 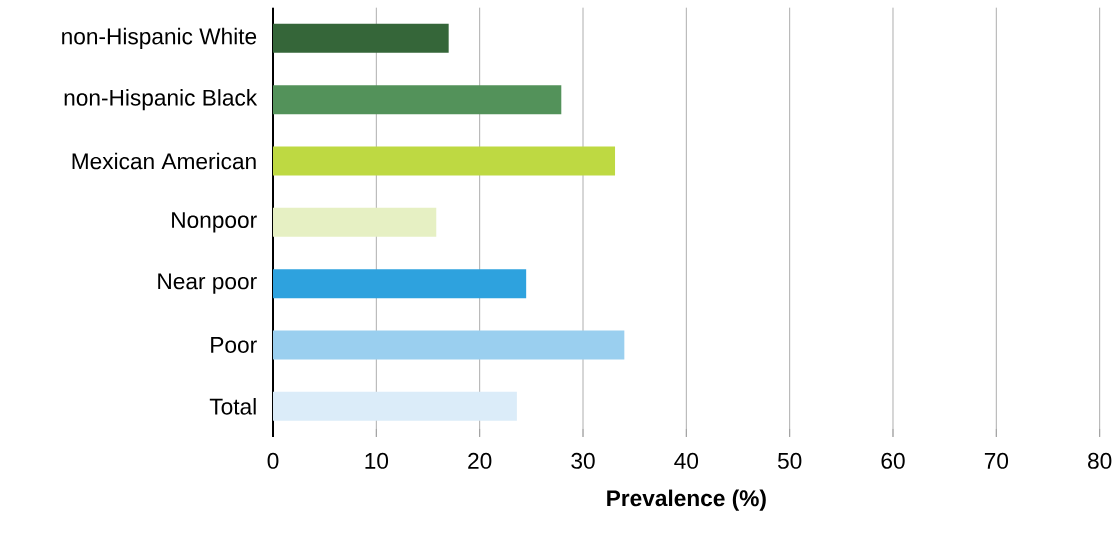 I want to click on y-tick-label: Poor, so click(x=234, y=345).